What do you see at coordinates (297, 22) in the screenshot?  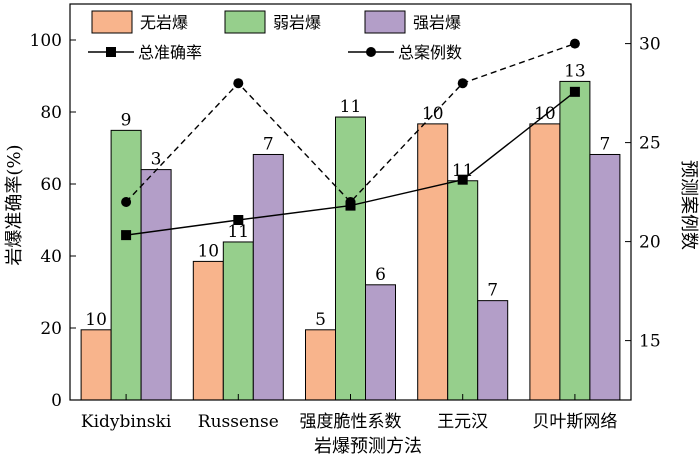 I see `legend-label: 弱岩爆` at bounding box center [297, 22].